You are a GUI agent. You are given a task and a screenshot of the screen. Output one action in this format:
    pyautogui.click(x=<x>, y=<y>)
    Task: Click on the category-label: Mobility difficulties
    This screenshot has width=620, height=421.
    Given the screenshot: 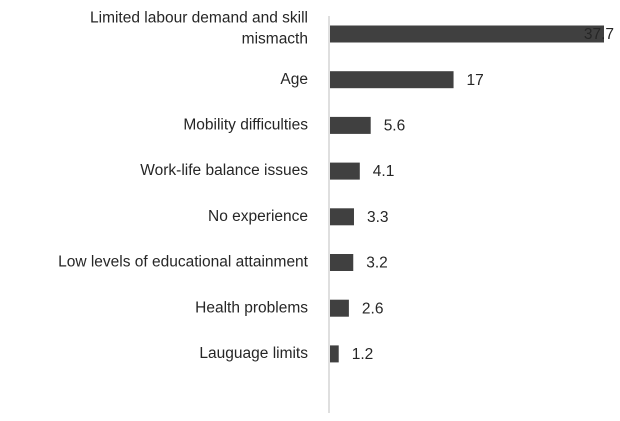 What is the action you would take?
    pyautogui.click(x=245, y=124)
    